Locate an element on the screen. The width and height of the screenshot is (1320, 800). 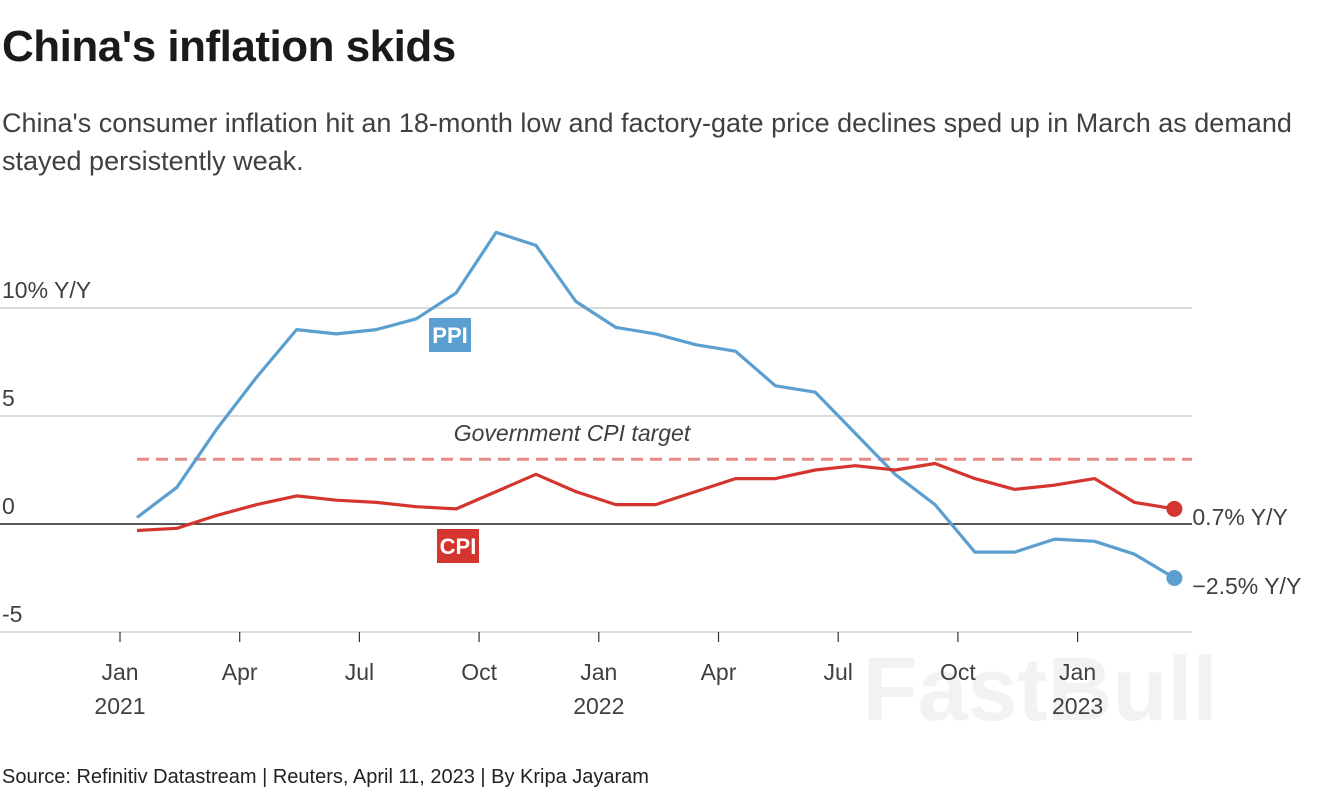
cpi-label-box is located at coordinates (458, 546).